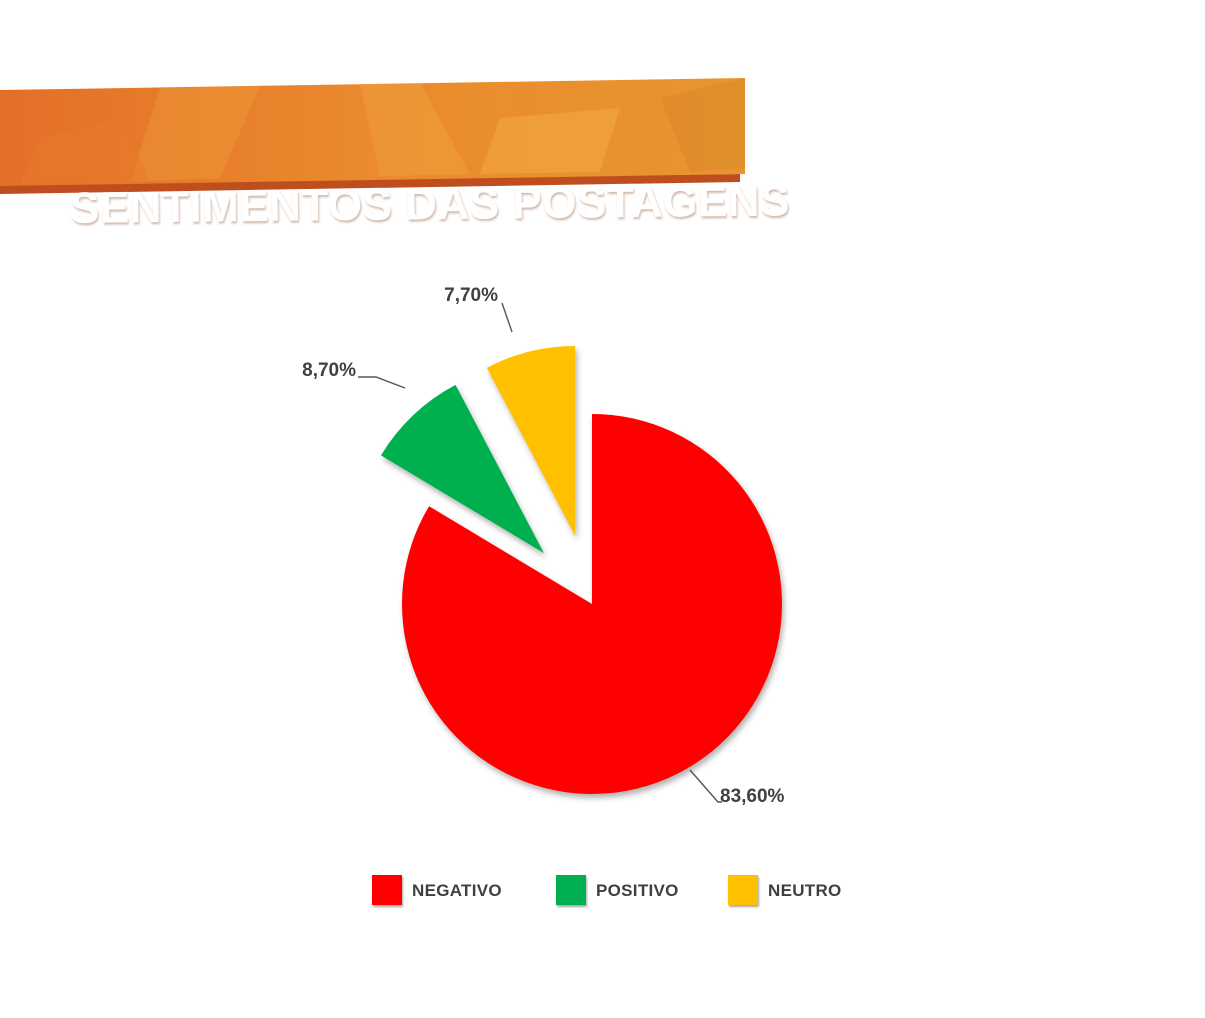 This screenshot has width=1205, height=1018. What do you see at coordinates (571, 890) in the screenshot?
I see `legend-swatch-positivo` at bounding box center [571, 890].